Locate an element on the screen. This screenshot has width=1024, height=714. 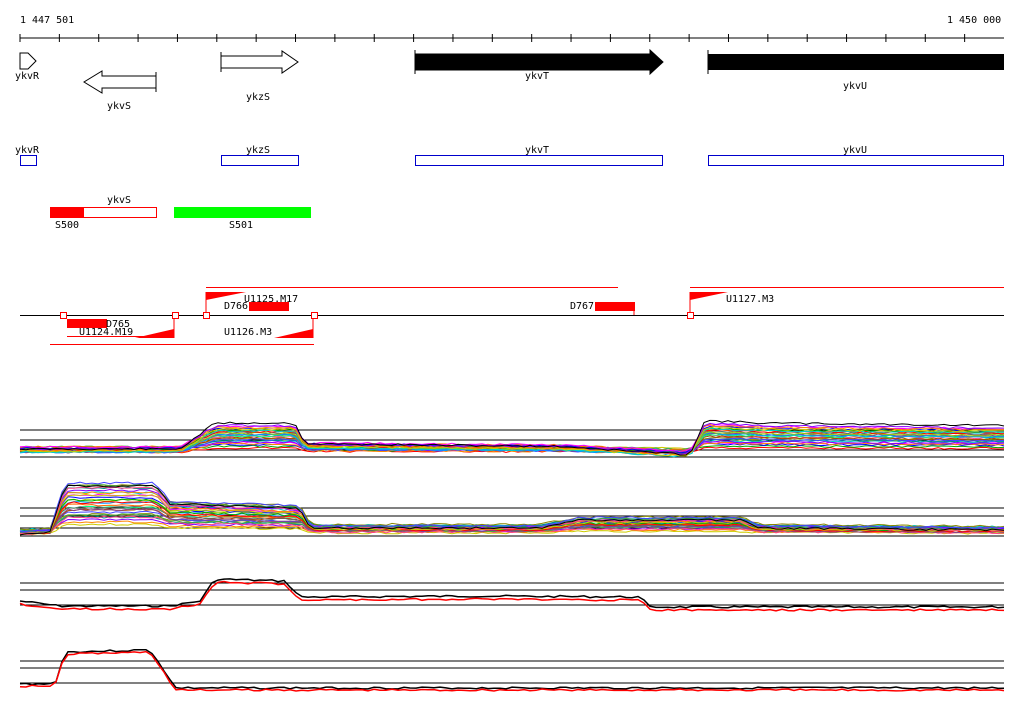
upshift-label-U1124: U1124.M19 is located at coordinates (106, 332).